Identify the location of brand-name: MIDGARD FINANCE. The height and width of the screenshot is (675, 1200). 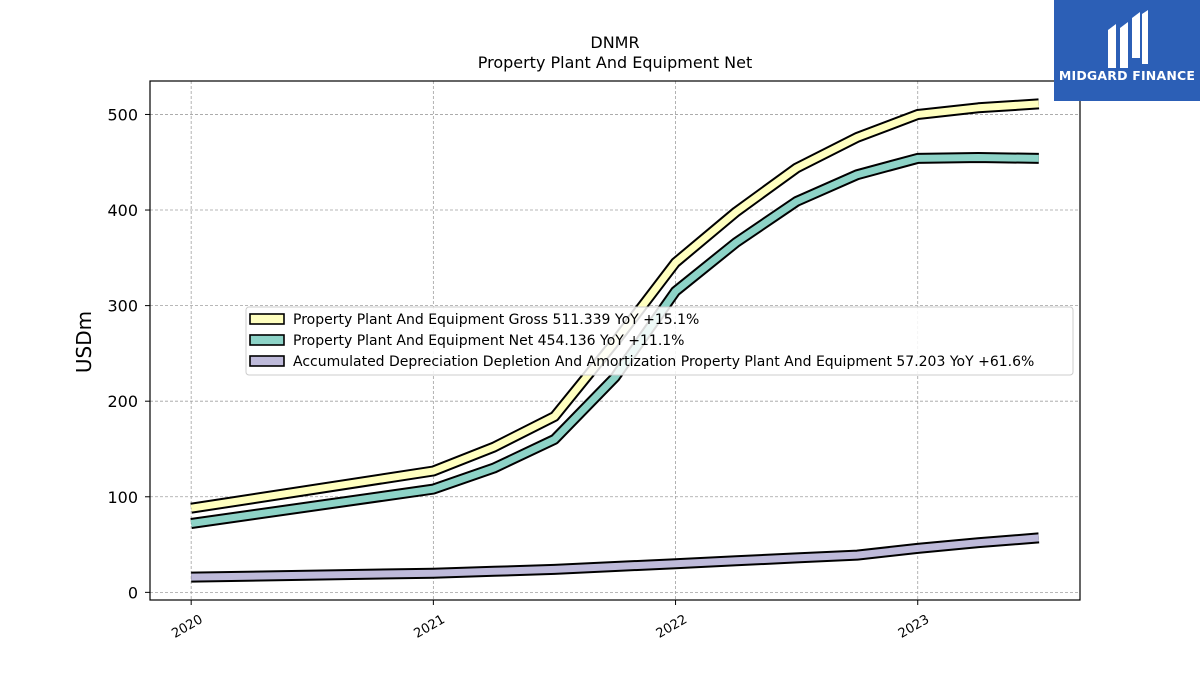
(1127, 75).